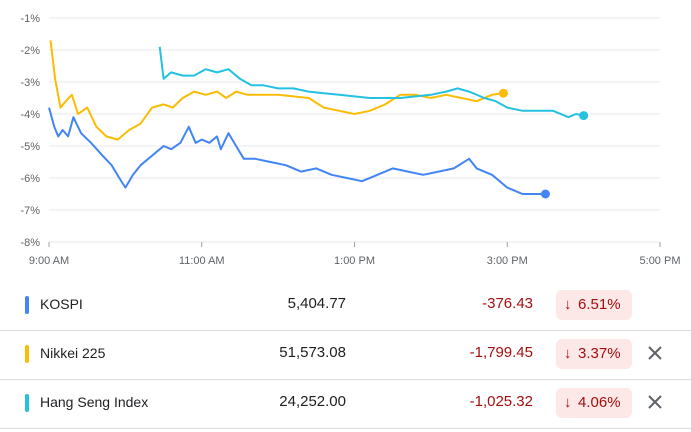  Describe the element at coordinates (30, 179) in the screenshot. I see `y-tick-label: -6%` at that location.